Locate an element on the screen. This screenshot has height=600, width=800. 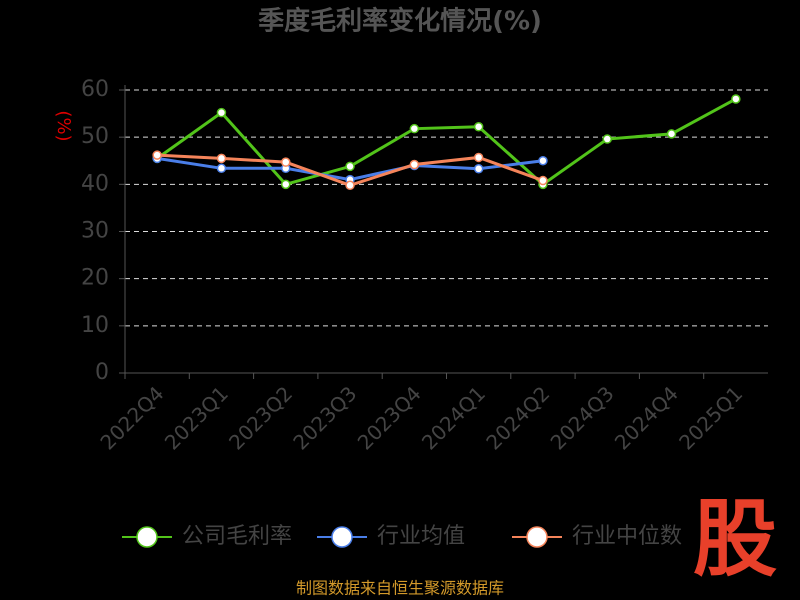
y-tick-label: 50 is located at coordinates (95, 136).